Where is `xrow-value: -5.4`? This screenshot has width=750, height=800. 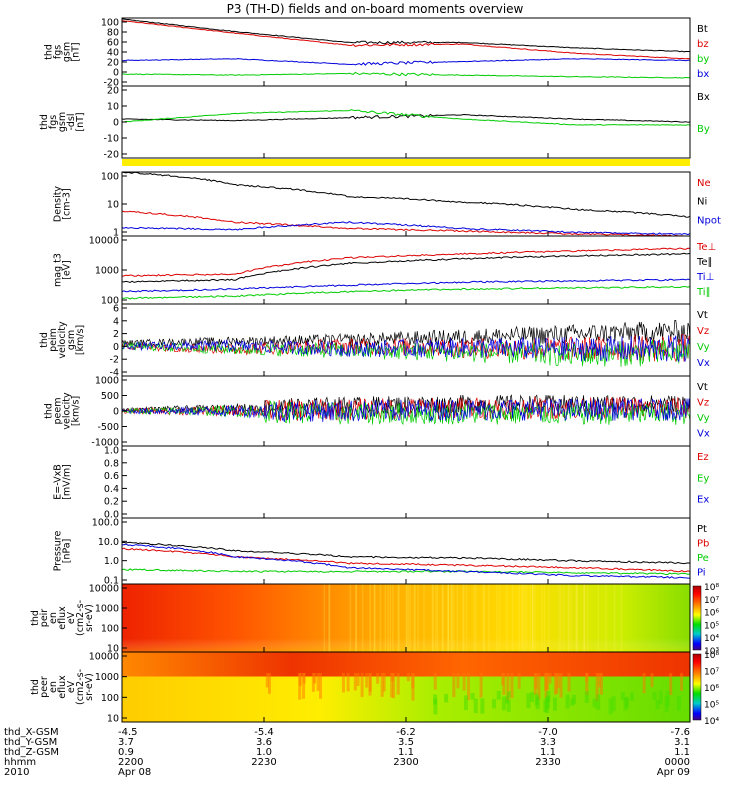 xrow-value: -5.4 is located at coordinates (264, 732).